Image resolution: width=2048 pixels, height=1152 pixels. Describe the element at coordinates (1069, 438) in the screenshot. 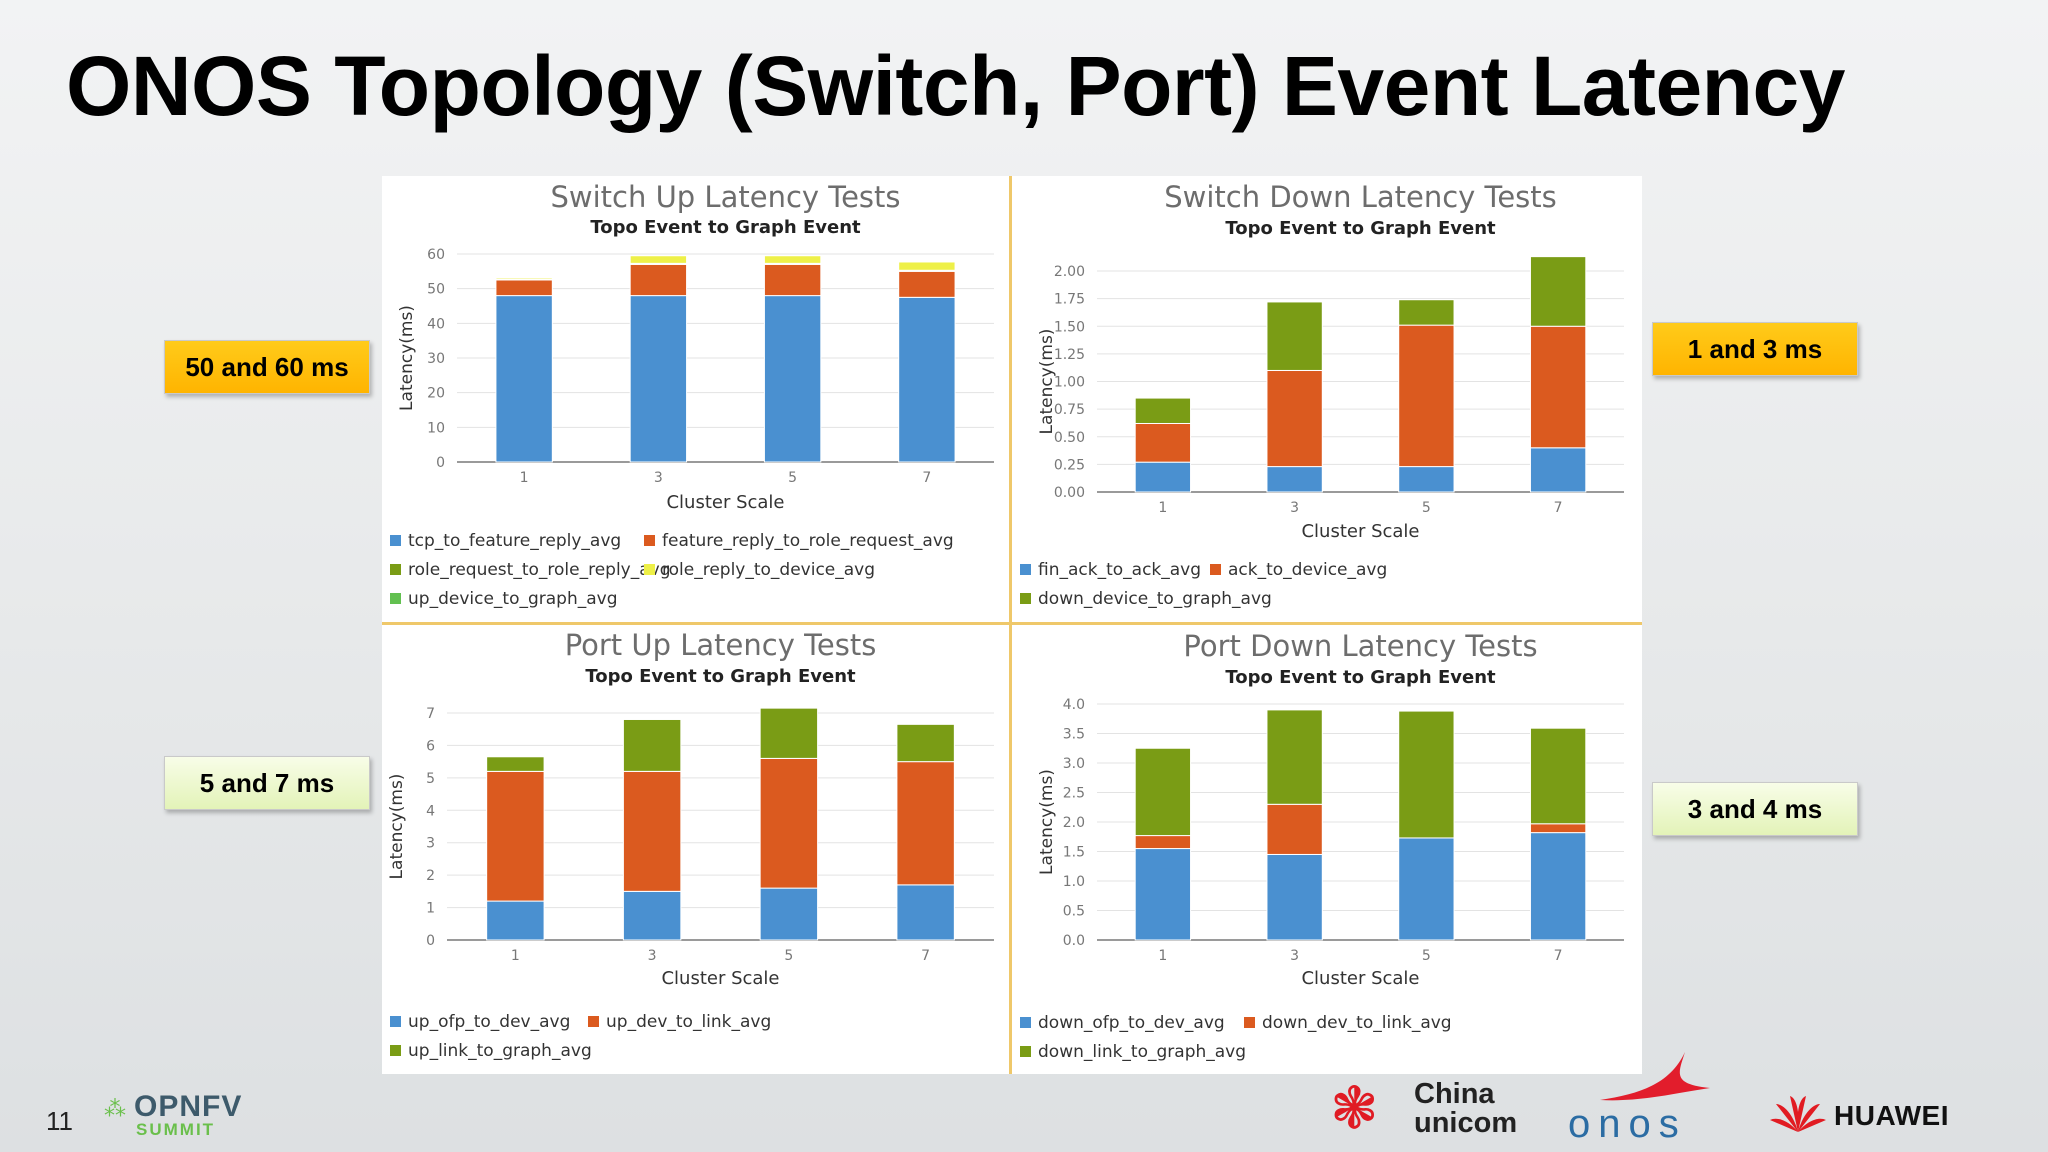

I see `y-tick-label: 0.50` at that location.